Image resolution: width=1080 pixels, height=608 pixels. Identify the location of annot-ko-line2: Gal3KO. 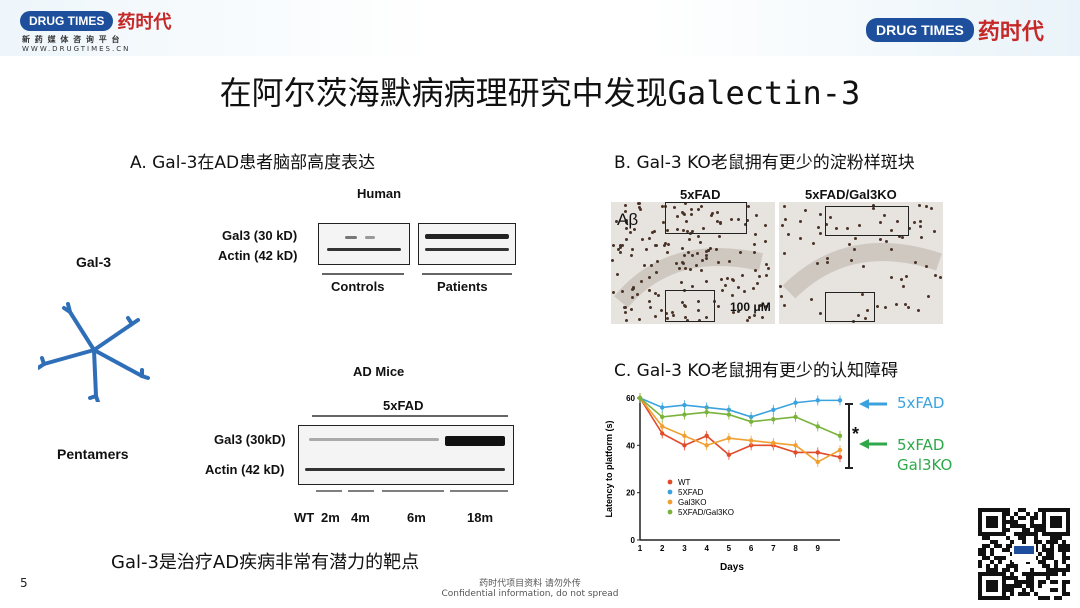
(925, 465).